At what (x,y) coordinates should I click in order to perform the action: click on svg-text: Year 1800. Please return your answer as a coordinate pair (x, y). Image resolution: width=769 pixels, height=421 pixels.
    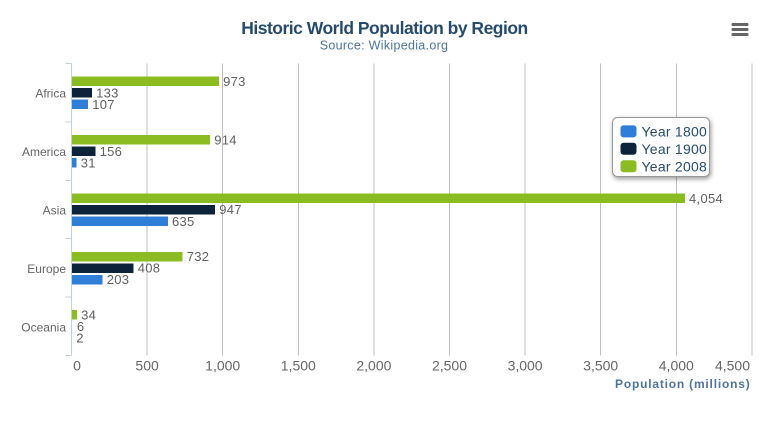
    Looking at the image, I should click on (675, 132).